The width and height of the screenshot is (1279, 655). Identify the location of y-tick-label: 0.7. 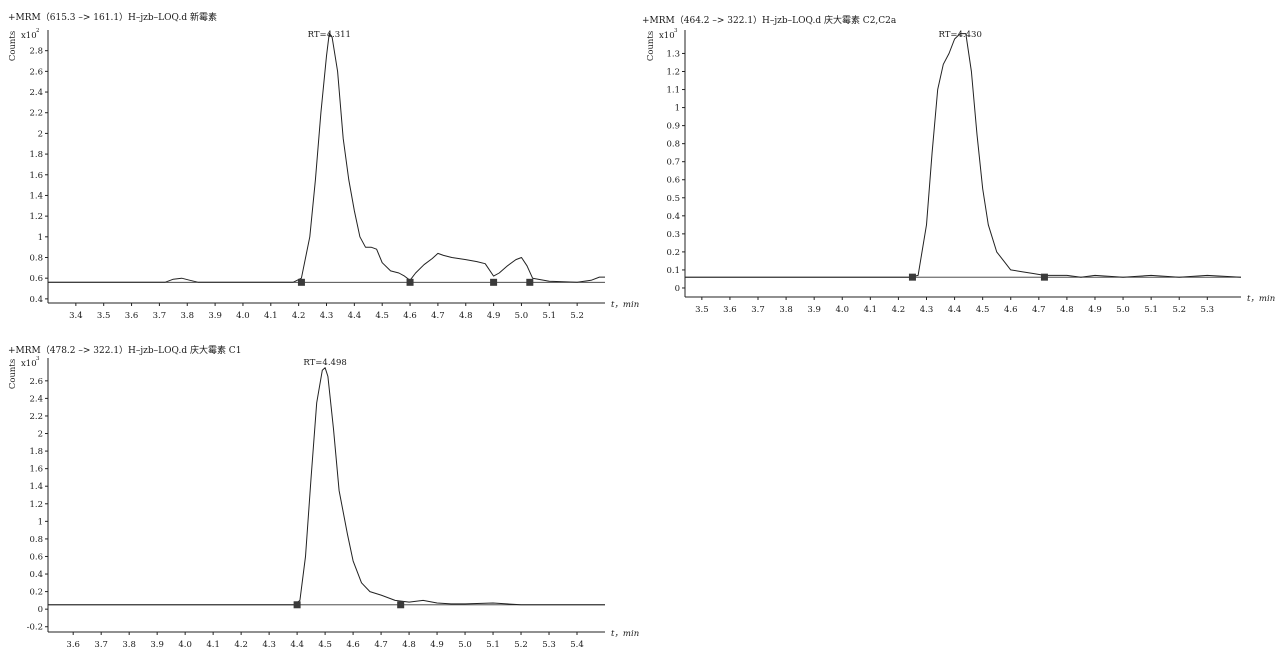
(673, 163).